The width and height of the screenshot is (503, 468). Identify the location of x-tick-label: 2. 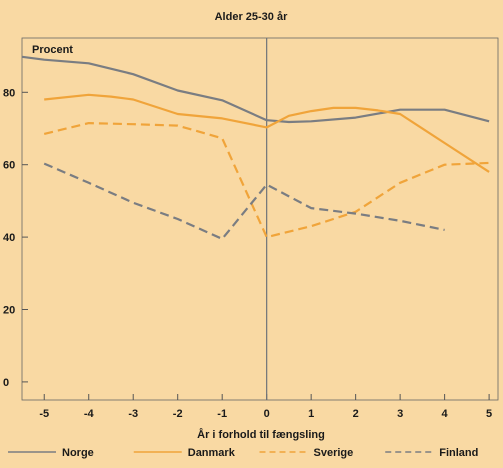
(356, 414).